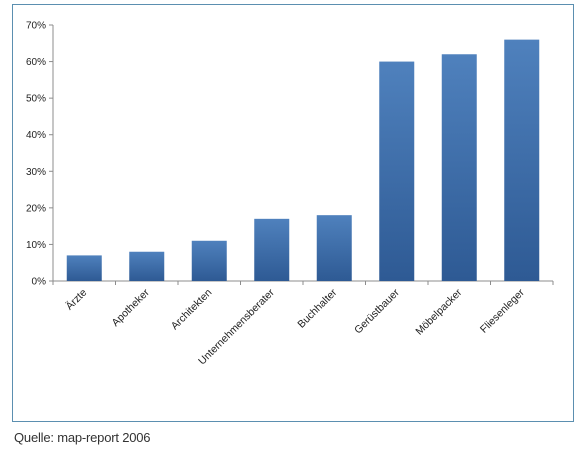 The width and height of the screenshot is (586, 462). I want to click on x-tick-label: Gerüstbauer, so click(377, 311).